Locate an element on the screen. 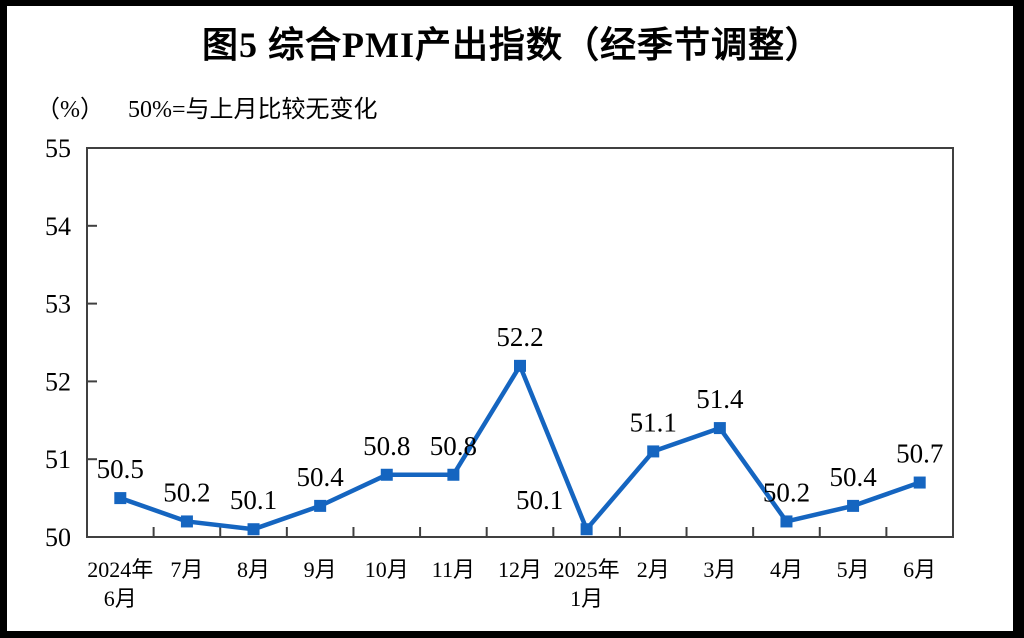 This screenshot has height=638, width=1024. data-point-label: 52.2 is located at coordinates (519, 337).